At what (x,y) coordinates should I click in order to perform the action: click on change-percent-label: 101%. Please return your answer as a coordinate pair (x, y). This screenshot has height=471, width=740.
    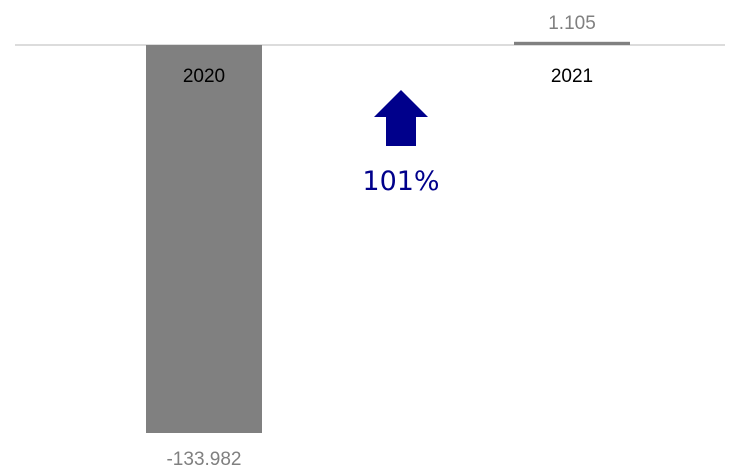
    Looking at the image, I should click on (400, 181).